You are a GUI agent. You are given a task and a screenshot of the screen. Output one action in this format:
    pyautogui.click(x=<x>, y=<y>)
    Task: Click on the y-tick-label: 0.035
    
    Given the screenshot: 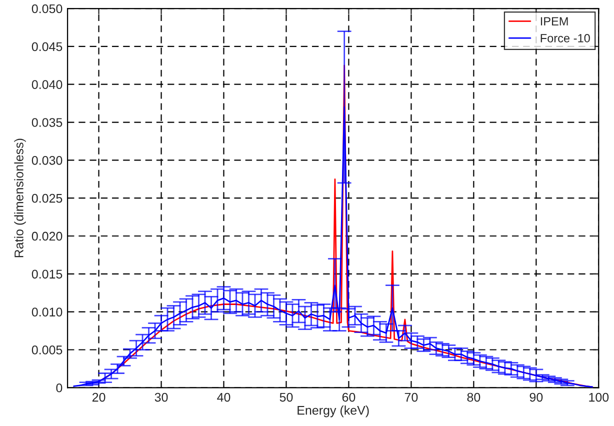 What is the action you would take?
    pyautogui.click(x=47, y=122)
    